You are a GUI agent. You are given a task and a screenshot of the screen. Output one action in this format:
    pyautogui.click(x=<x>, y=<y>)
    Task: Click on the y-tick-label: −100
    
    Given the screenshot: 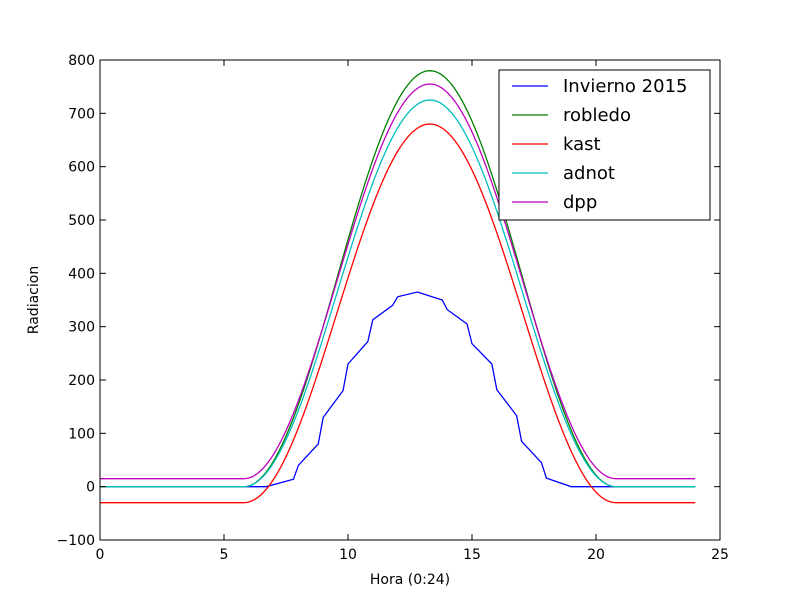 What is the action you would take?
    pyautogui.click(x=76, y=541)
    